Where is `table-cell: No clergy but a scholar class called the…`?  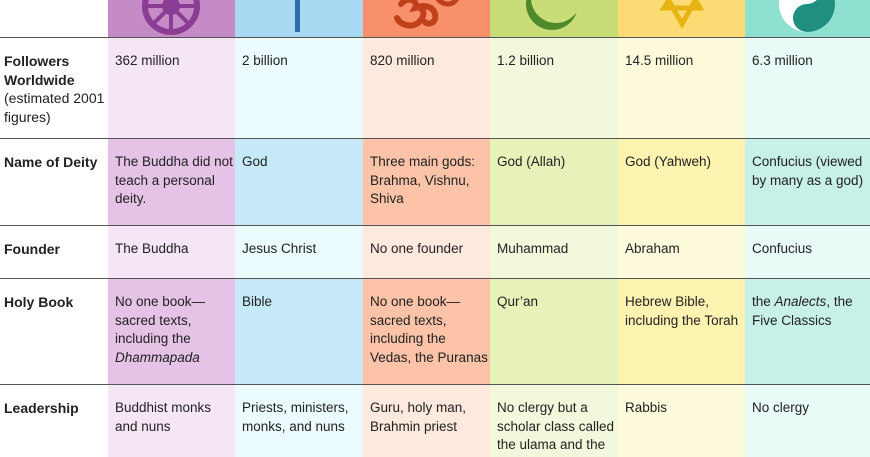
table-cell: No clergy but a scholar class called the… is located at coordinates (554, 420).